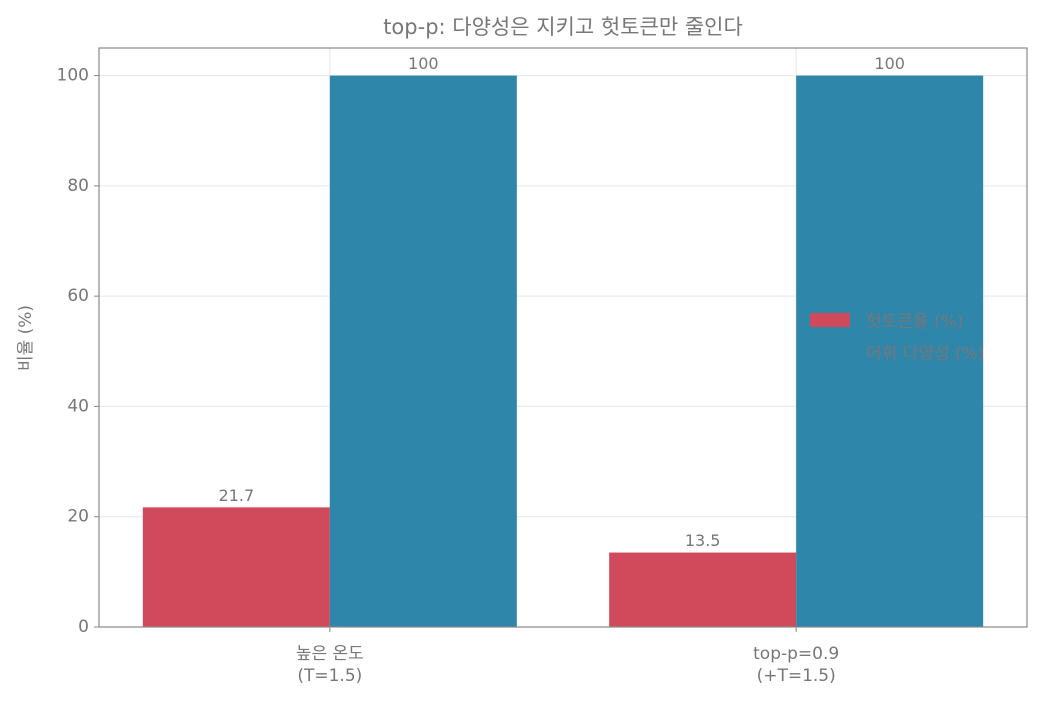 This screenshot has width=1042, height=706. What do you see at coordinates (330, 665) in the screenshot?
I see `x-tick-label: 높은 온도 (T=1.5)` at bounding box center [330, 665].